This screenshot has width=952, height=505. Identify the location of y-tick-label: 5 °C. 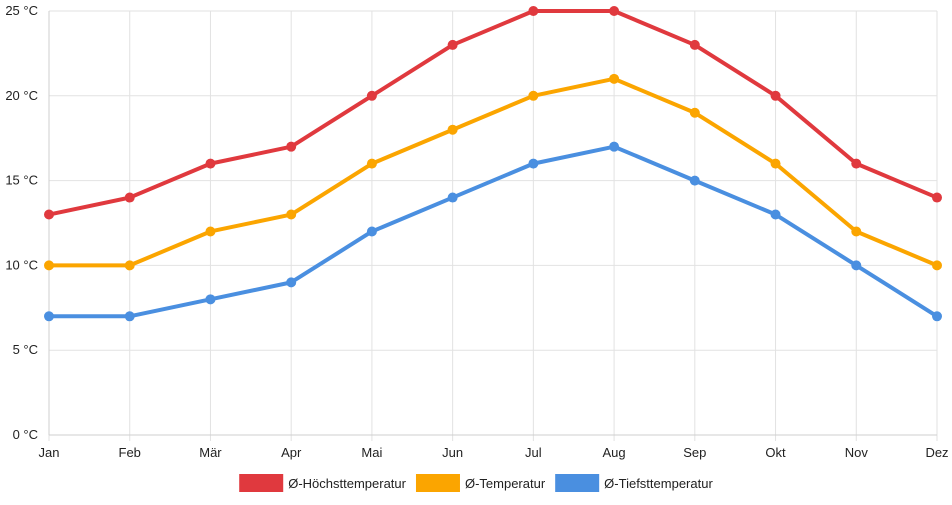
(25, 349).